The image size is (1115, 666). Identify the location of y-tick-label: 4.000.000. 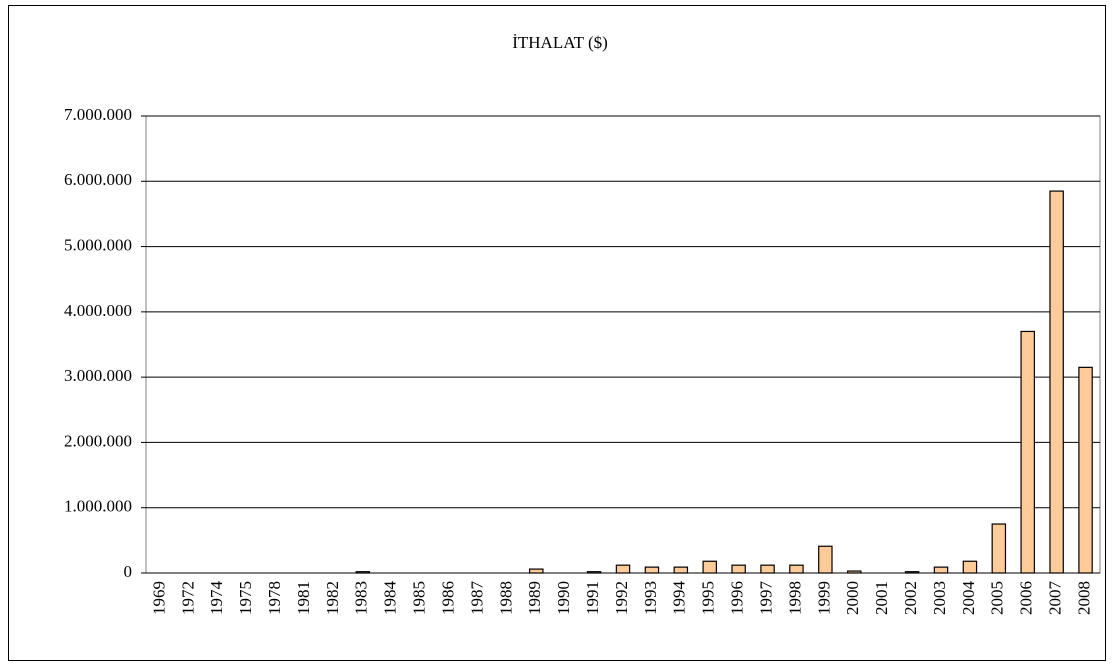
(98, 310).